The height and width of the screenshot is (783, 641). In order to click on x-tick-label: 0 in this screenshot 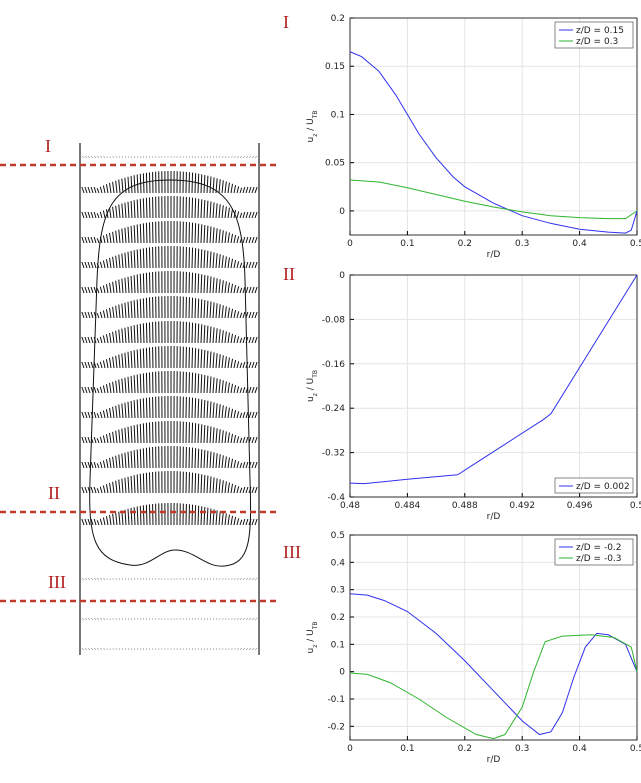, I will do `click(350, 244)`.